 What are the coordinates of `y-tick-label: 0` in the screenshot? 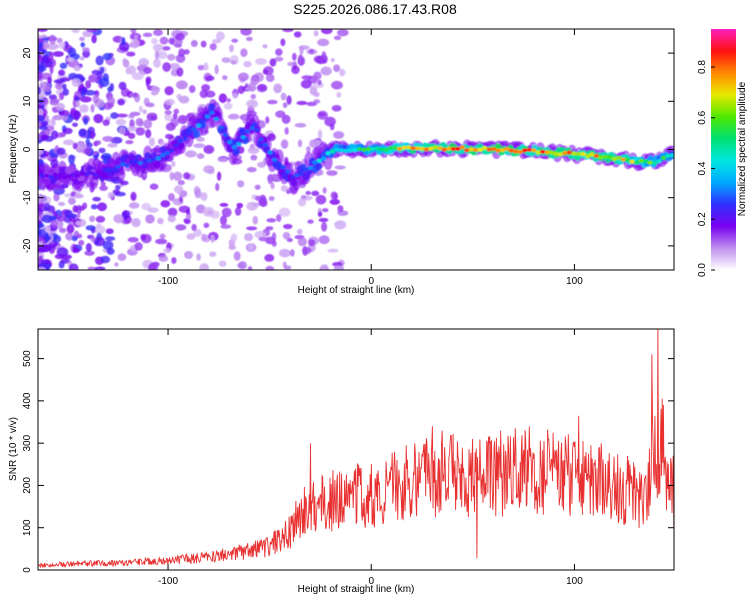 It's located at (27, 149).